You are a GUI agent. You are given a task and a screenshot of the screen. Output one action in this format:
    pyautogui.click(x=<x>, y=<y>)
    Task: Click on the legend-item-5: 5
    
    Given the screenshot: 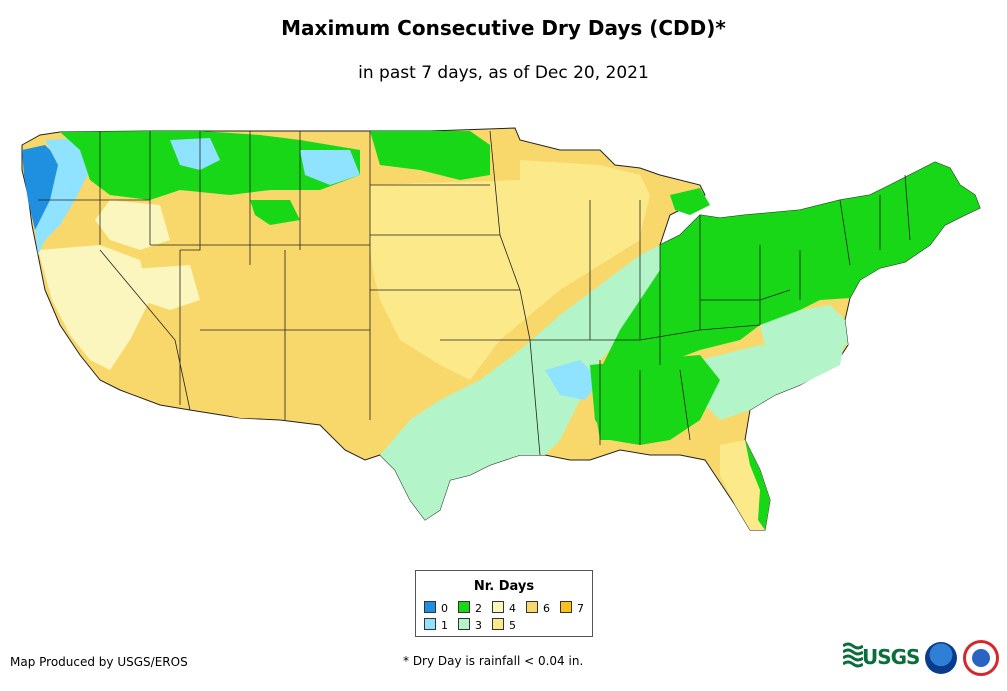 What is the action you would take?
    pyautogui.click(x=504, y=625)
    